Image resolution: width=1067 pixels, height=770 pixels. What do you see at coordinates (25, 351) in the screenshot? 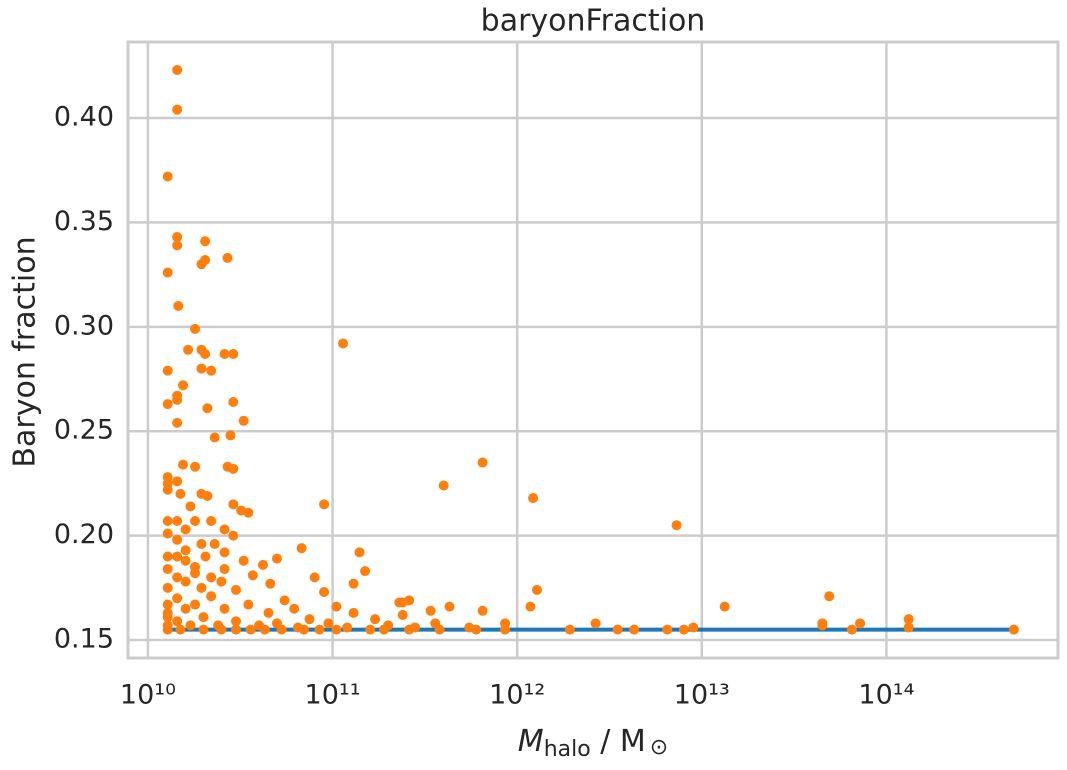
I see `y-axis-label: Baryon fraction` at bounding box center [25, 351].